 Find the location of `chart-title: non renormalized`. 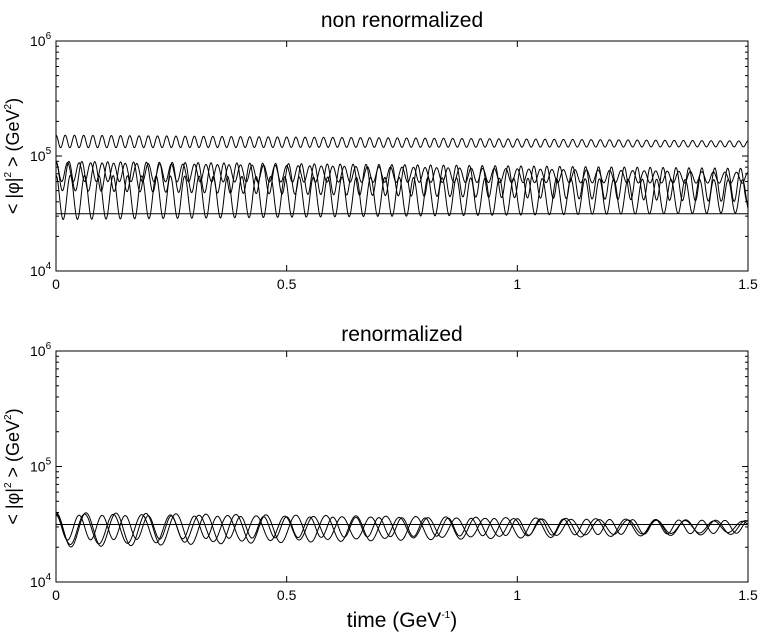

chart-title: non renormalized is located at coordinates (402, 20).